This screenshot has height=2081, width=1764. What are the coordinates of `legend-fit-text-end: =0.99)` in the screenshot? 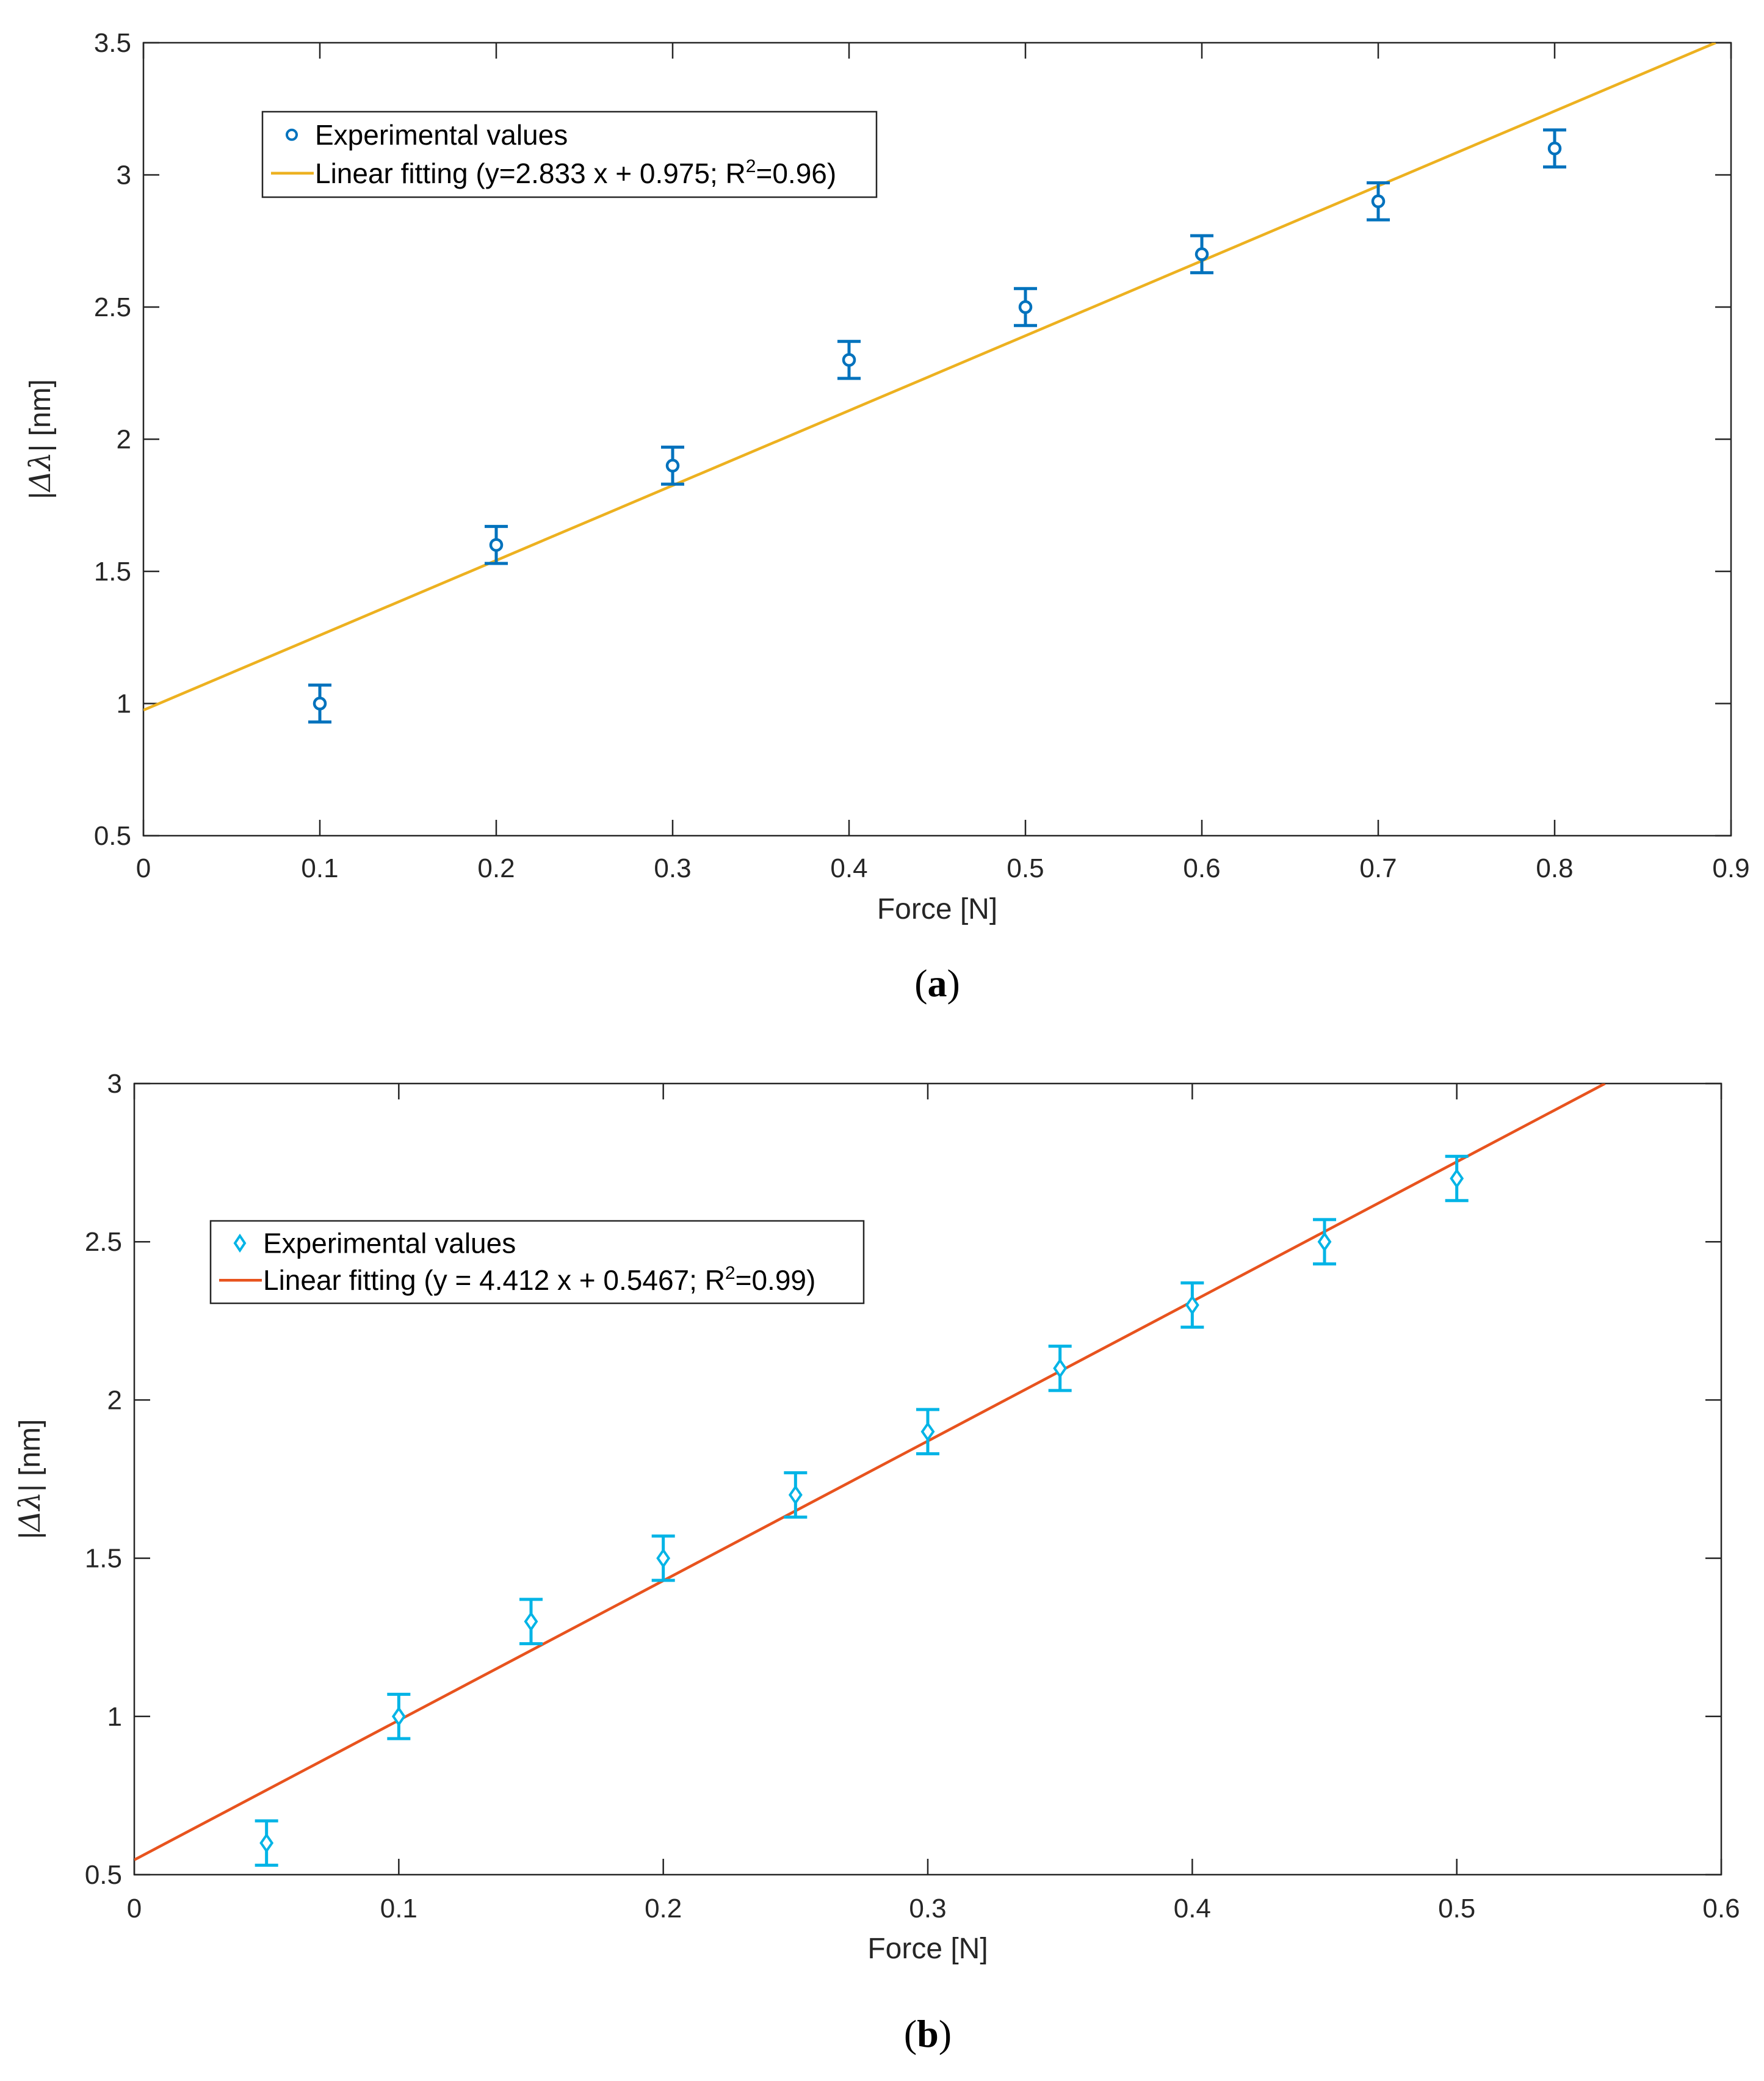 It's located at (776, 1280).